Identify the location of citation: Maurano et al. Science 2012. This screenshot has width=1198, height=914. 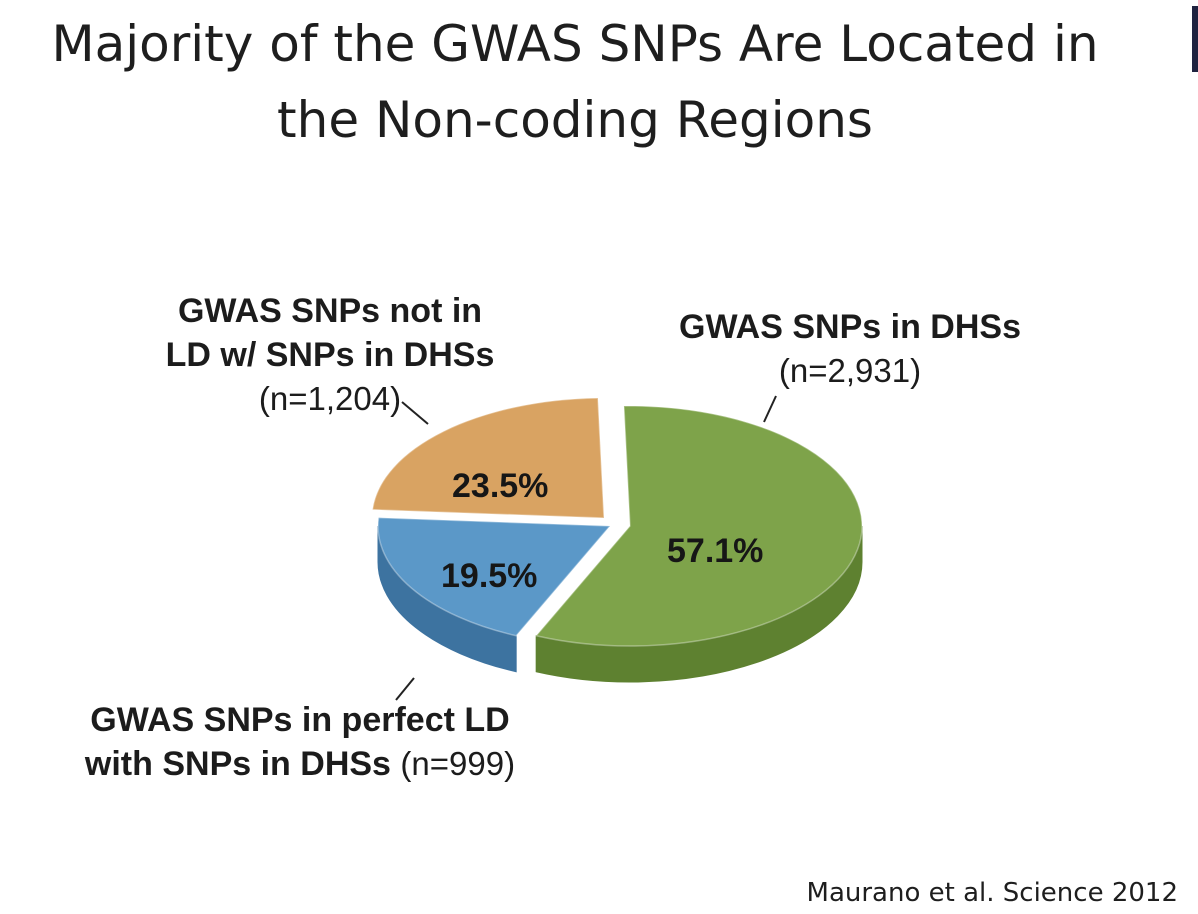
(992, 893).